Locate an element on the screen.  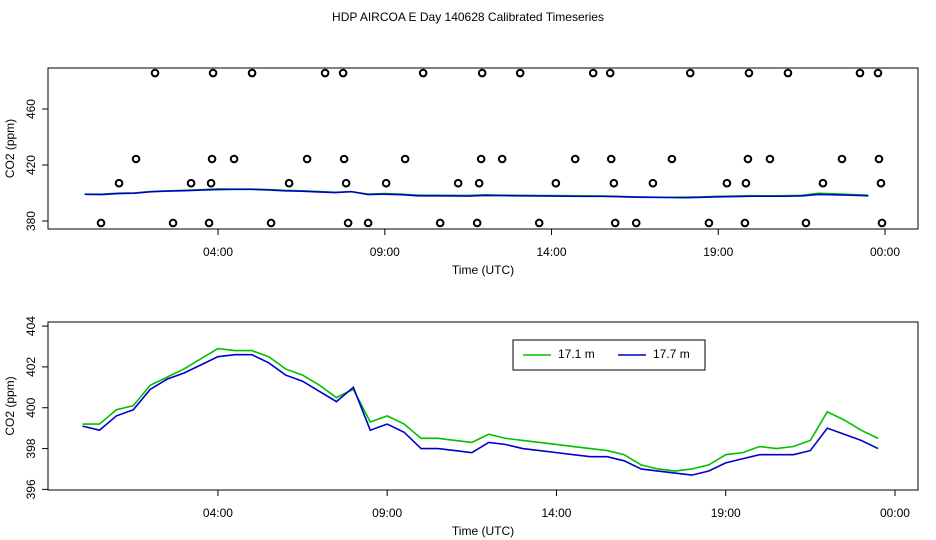
y-tick-label: 404 is located at coordinates (31, 326).